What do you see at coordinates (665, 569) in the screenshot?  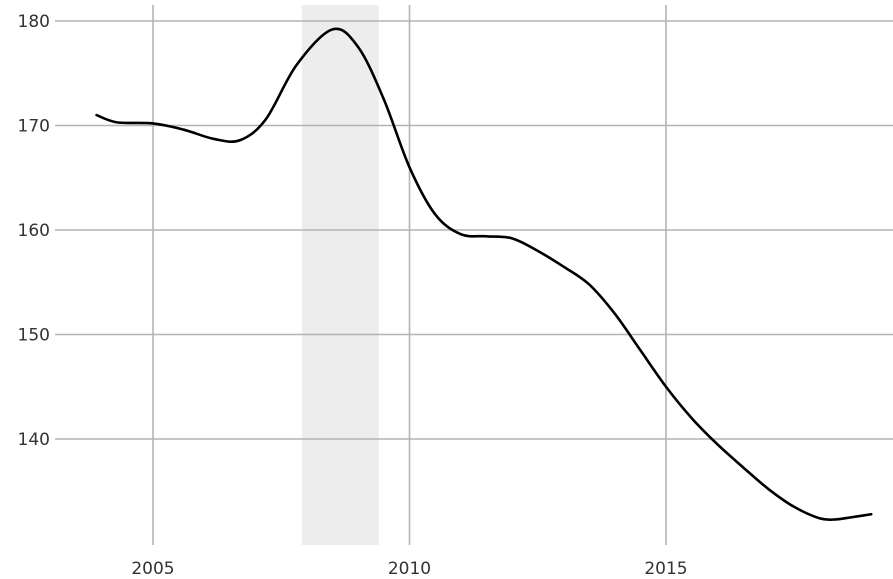 I see `x-tick-label-2015: 2015` at bounding box center [665, 569].